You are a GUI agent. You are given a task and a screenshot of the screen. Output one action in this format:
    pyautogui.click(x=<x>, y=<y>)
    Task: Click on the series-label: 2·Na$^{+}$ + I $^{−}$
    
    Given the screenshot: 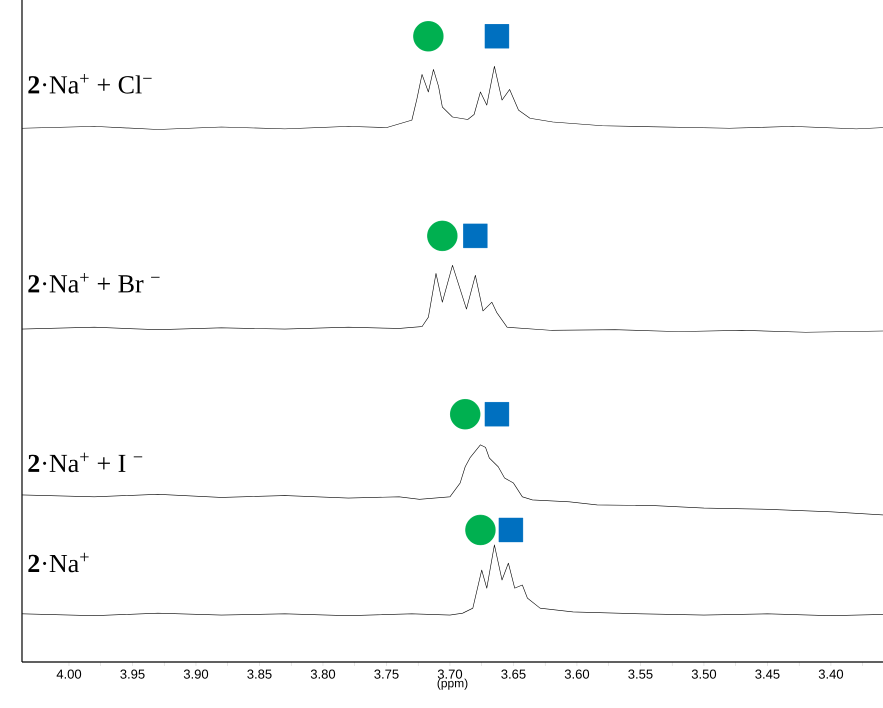 What is the action you would take?
    pyautogui.click(x=85, y=462)
    